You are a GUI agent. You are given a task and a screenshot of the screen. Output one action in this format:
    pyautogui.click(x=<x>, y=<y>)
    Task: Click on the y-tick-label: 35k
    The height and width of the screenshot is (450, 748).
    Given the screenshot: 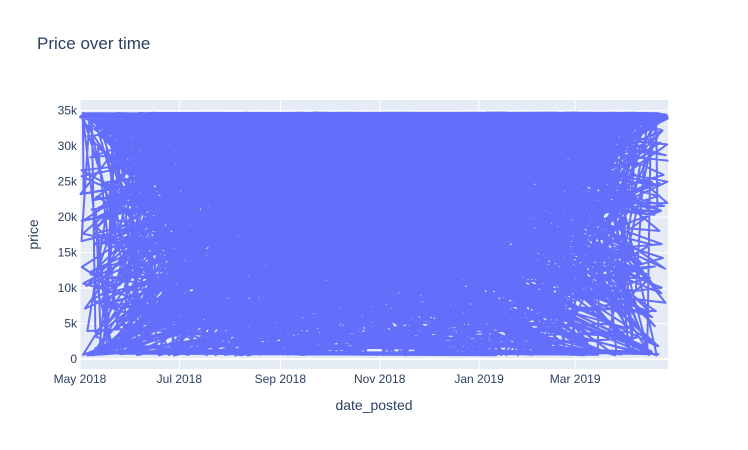 What is the action you would take?
    pyautogui.click(x=68, y=111)
    